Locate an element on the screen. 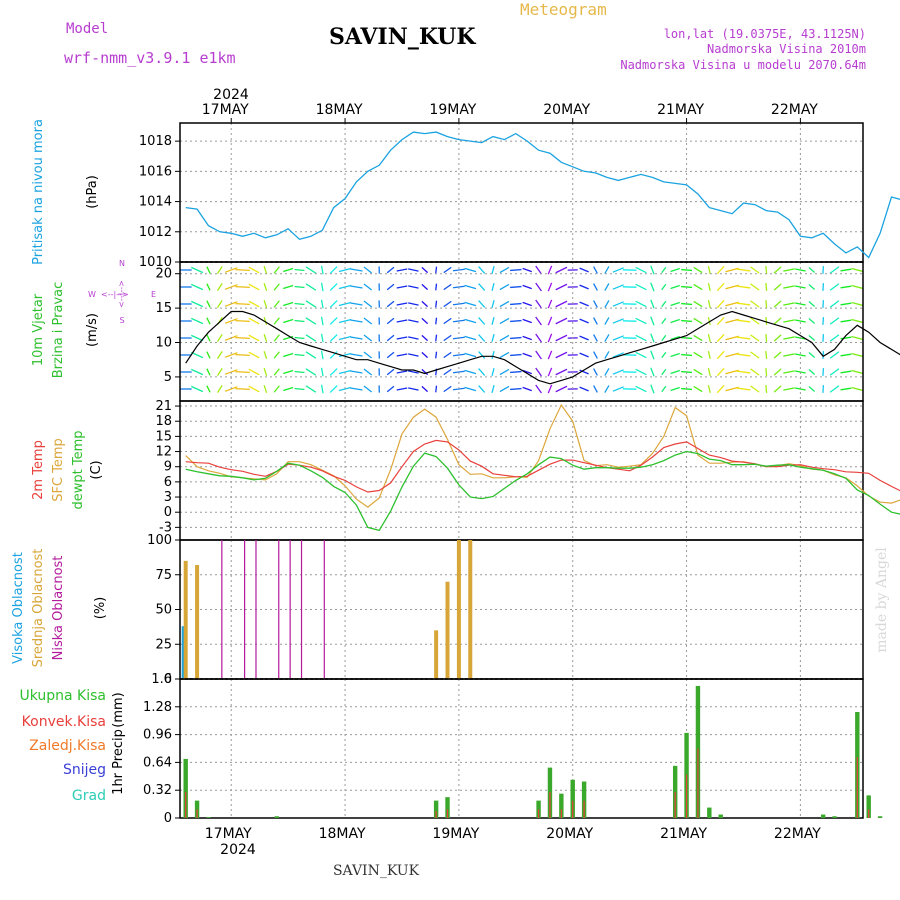 The height and width of the screenshot is (900, 900). model-elevation-label: Nadmorska Visina u modelu 2070.64m is located at coordinates (743, 65).